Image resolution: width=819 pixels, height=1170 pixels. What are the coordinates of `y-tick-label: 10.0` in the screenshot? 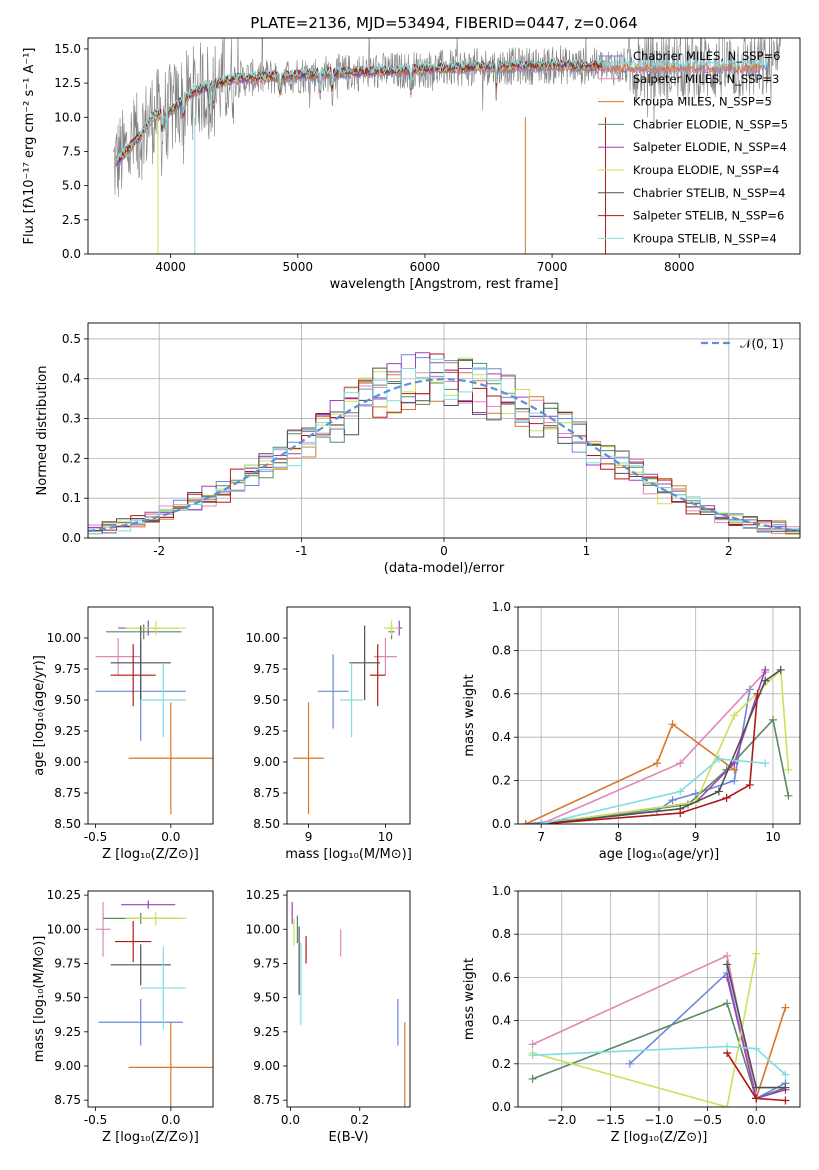 It's located at (67, 117).